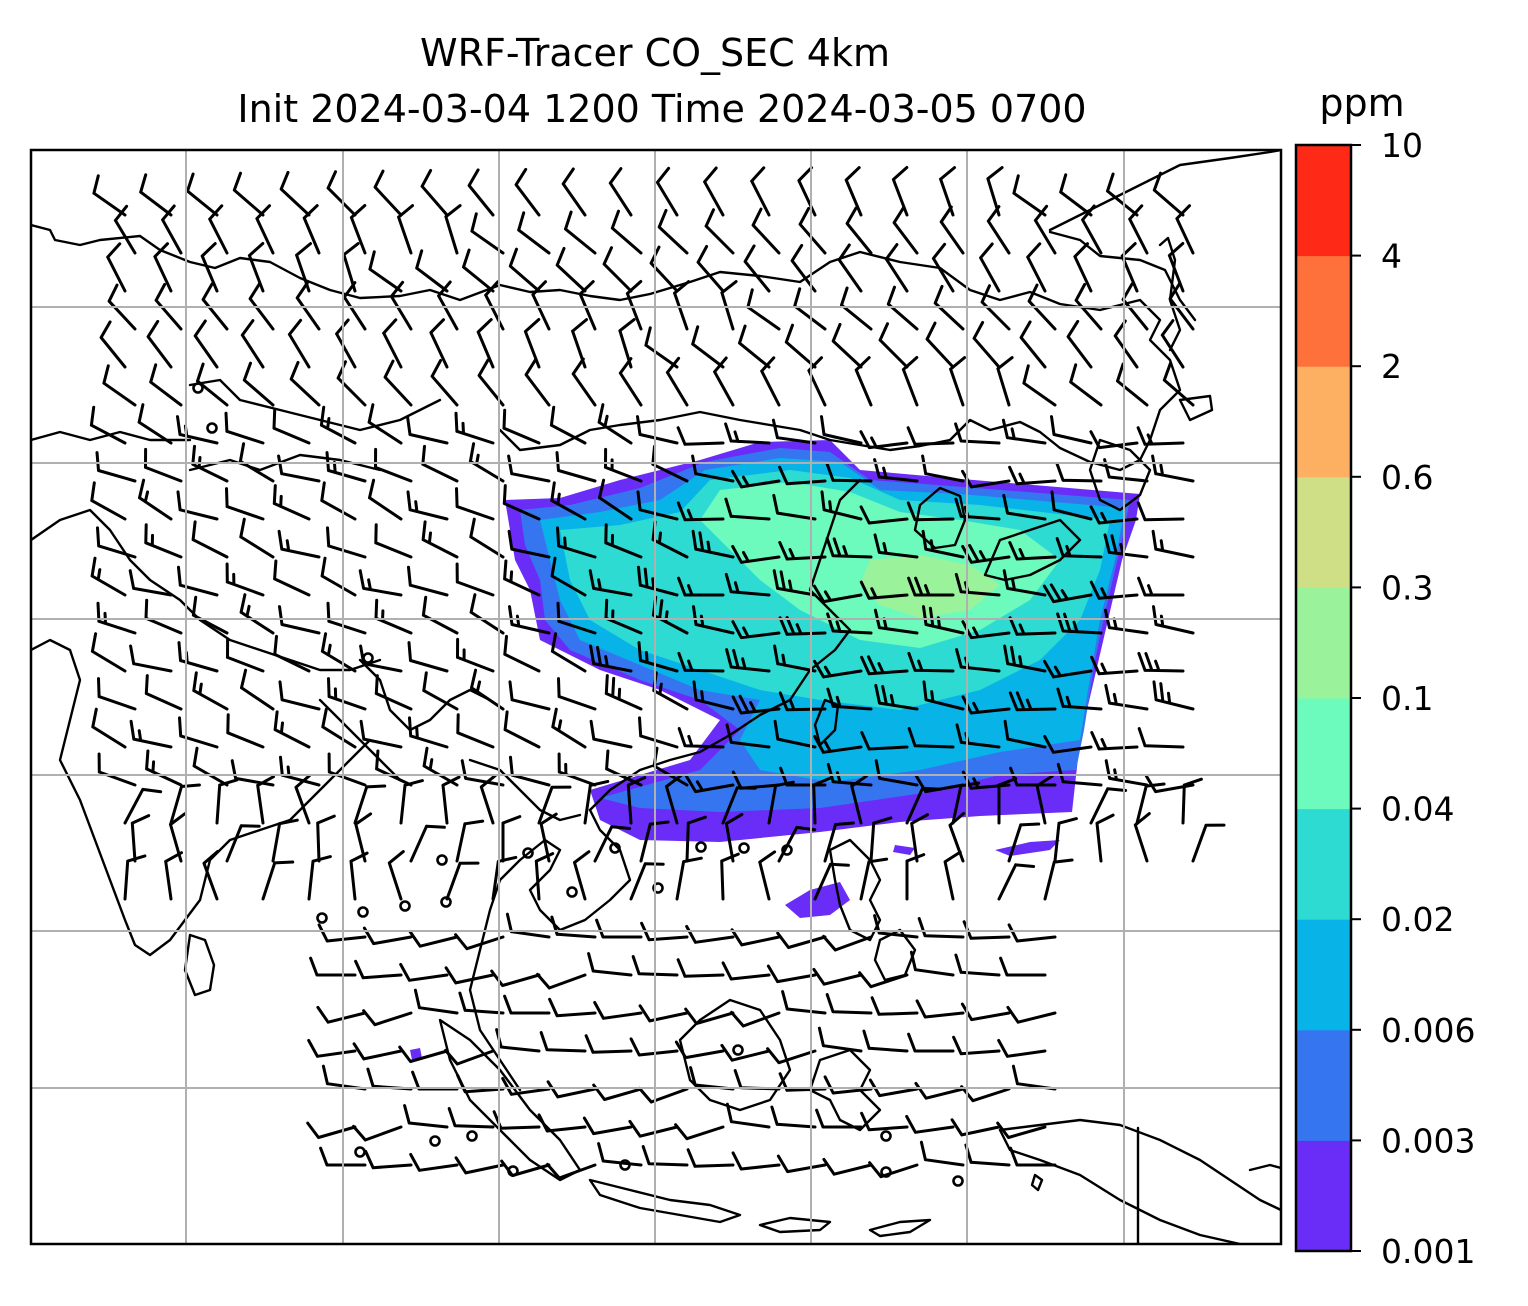 The width and height of the screenshot is (1528, 1306). Describe the element at coordinates (1428, 1030) in the screenshot. I see `colorbar-tick-label: 0.006` at that location.